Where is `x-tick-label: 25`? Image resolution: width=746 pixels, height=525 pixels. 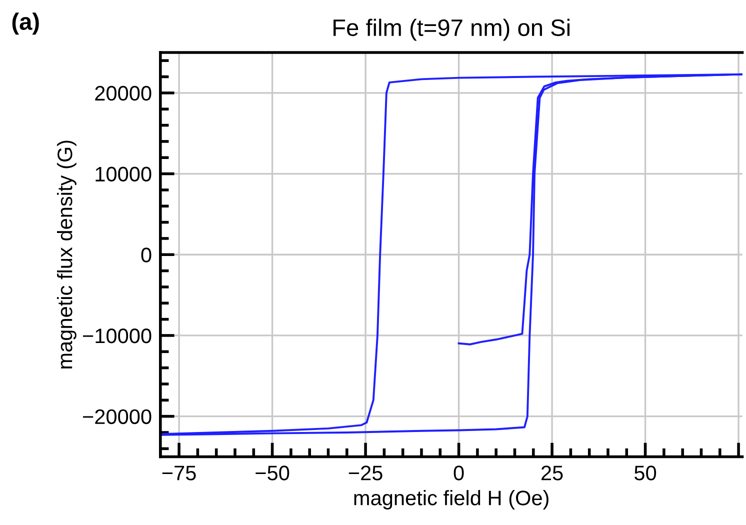
x-tick-label: 25 is located at coordinates (552, 473).